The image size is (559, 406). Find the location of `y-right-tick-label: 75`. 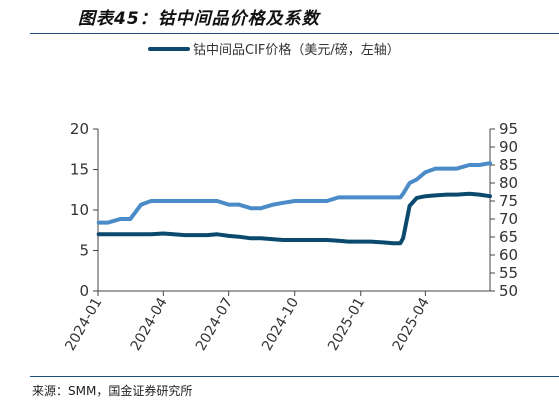

y-right-tick-label: 75 is located at coordinates (508, 201).